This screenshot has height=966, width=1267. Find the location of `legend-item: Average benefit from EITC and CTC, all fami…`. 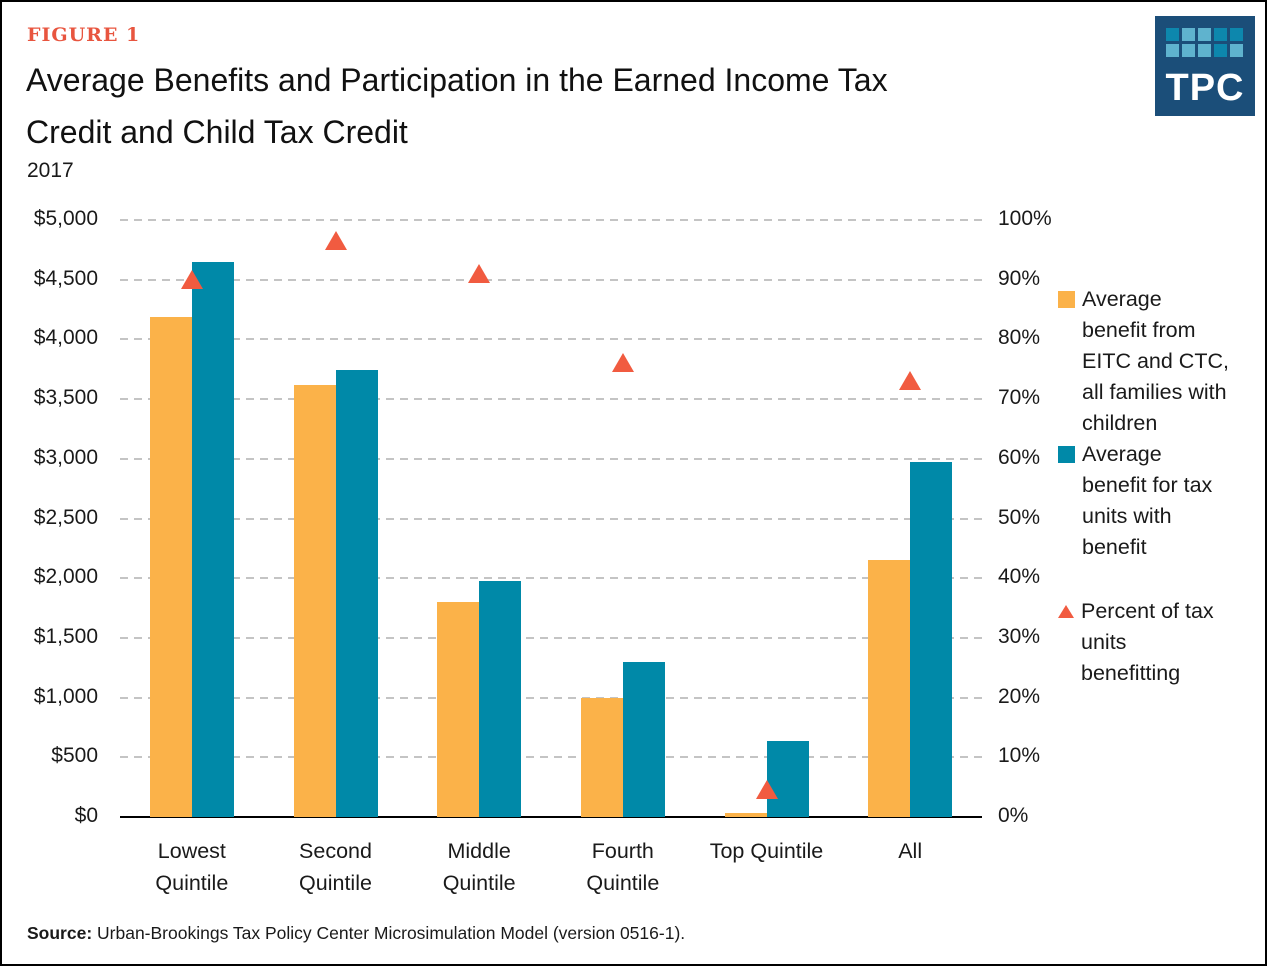

legend-item: Average benefit from EITC and CTC, all fami… is located at coordinates (1156, 361).